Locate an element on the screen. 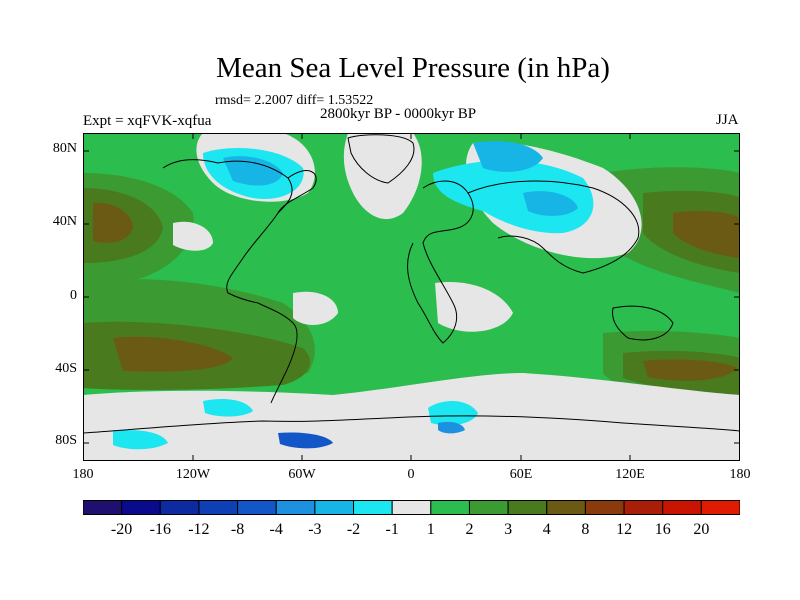  field-cyan-weddell is located at coordinates (453, 413).